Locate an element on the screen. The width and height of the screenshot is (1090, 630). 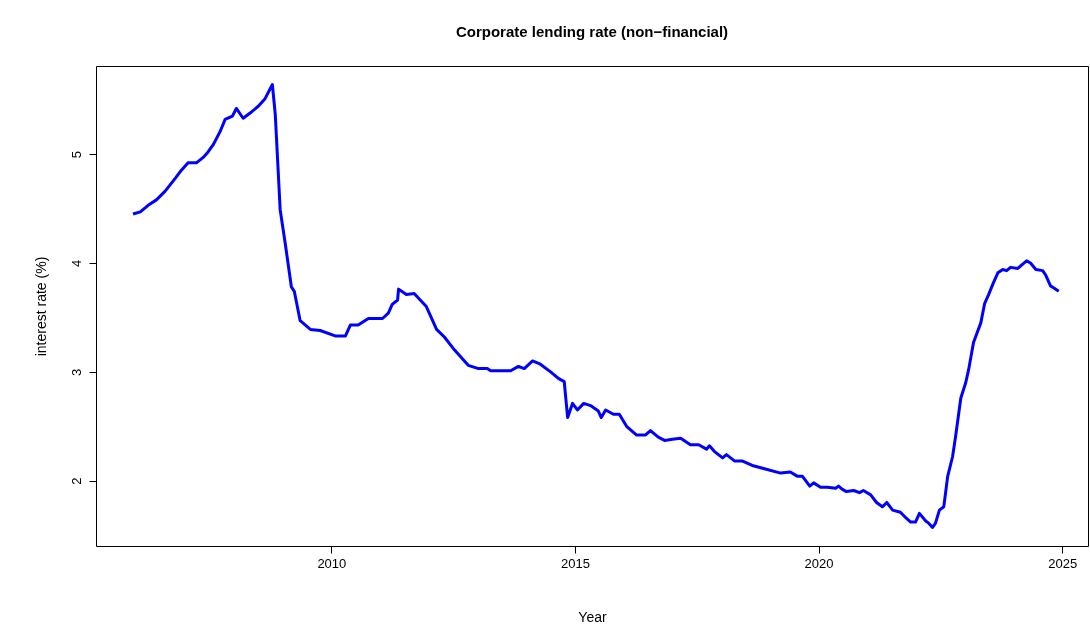
y-tick-label: 5 is located at coordinates (76, 155).